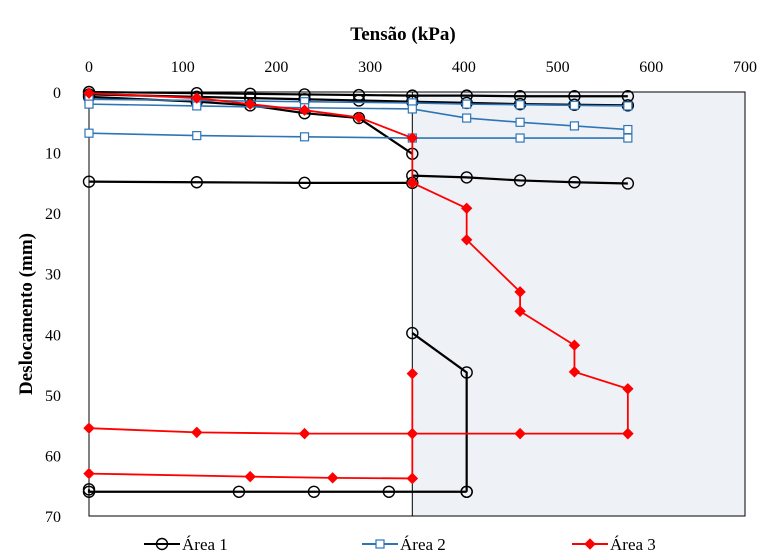  What do you see at coordinates (53, 305) in the screenshot?
I see `y-axis-ticks: 0 10 20 30 40 50 60 70` at bounding box center [53, 305].